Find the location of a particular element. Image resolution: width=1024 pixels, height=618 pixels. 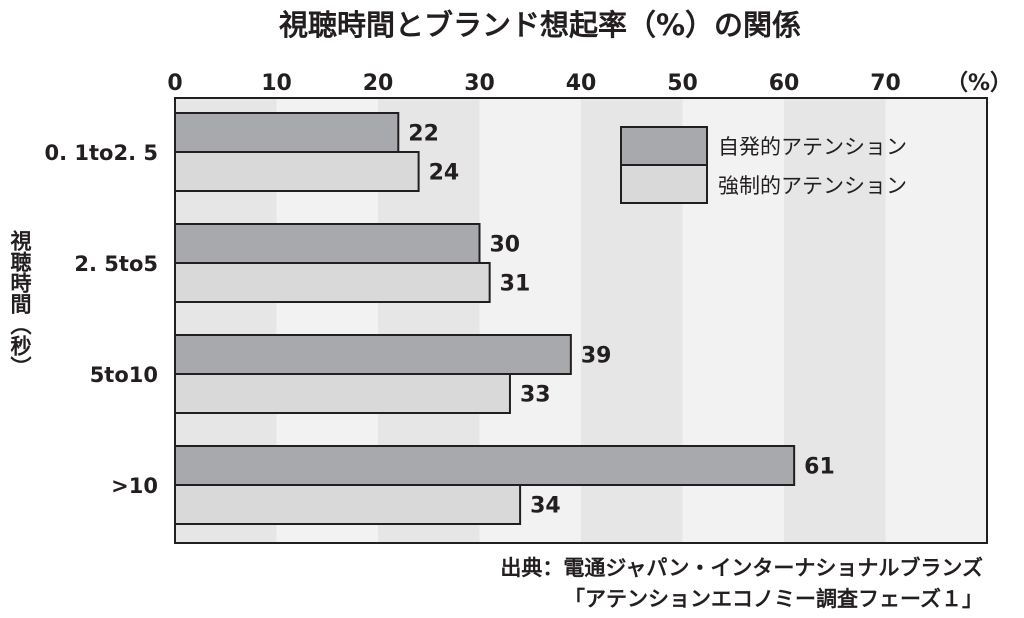

x-tick-label: 50 is located at coordinates (682, 83).